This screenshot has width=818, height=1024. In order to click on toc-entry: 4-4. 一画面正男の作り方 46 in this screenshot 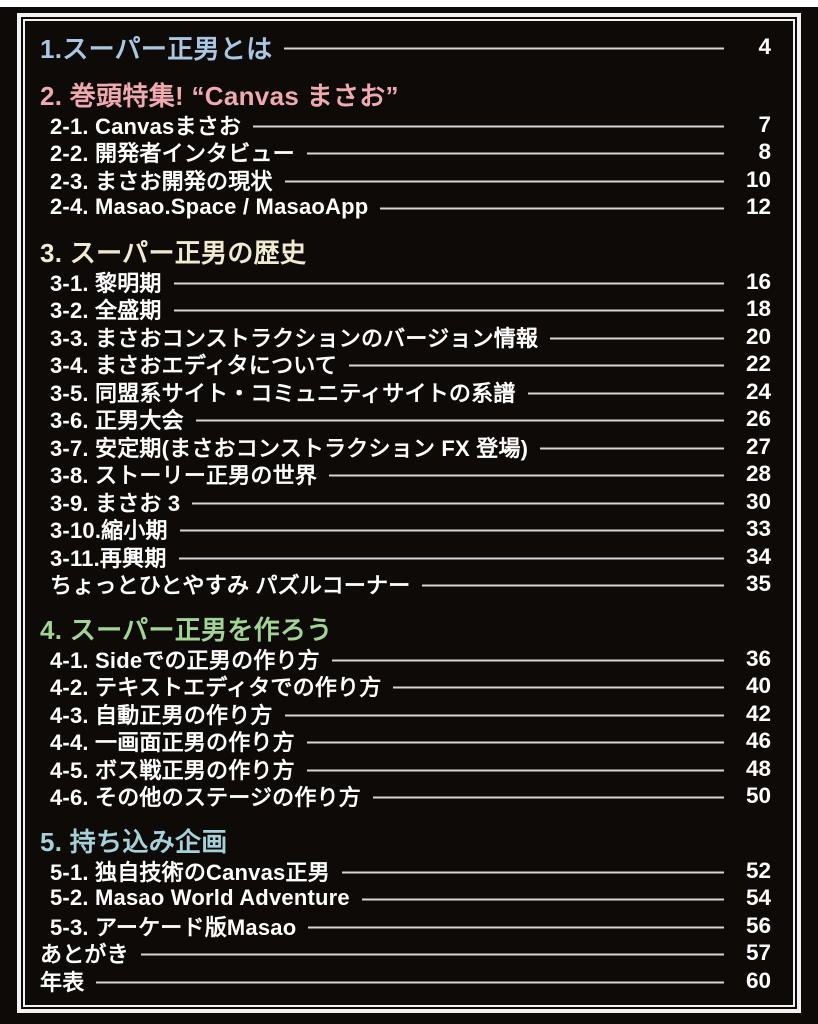, I will do `click(405, 742)`.